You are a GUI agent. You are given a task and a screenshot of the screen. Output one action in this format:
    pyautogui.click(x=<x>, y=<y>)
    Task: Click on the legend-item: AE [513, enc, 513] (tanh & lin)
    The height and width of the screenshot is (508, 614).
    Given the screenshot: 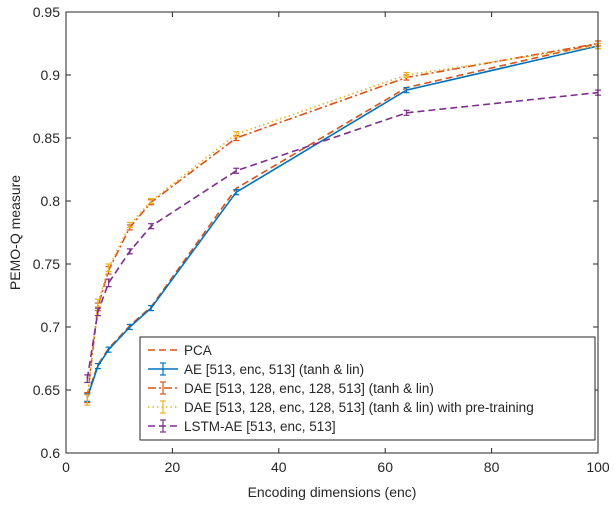 What is the action you would take?
    pyautogui.click(x=256, y=369)
    